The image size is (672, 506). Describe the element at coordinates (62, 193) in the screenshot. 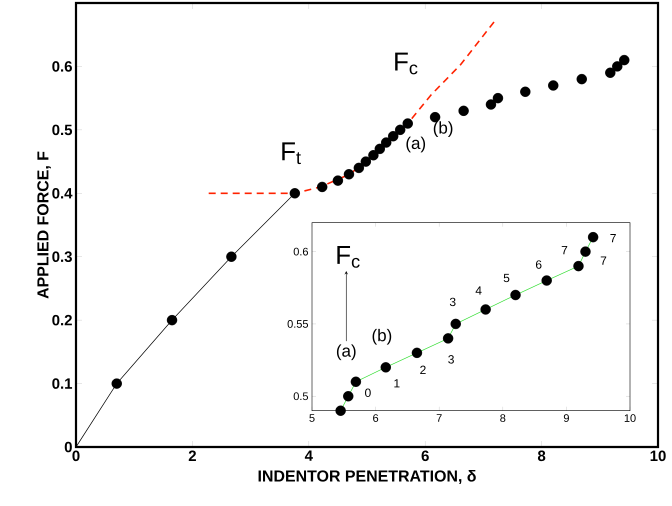

I see `y-tick-label: 0.4` at that location.